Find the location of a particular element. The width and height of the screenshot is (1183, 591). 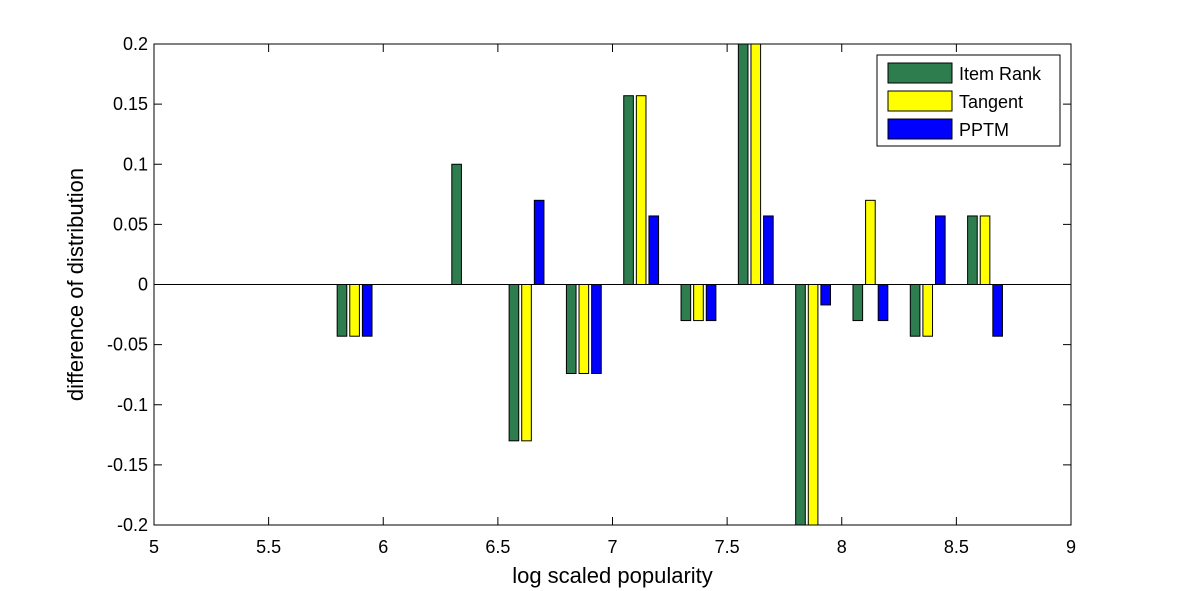

legend-swatch-pptm is located at coordinates (920, 129).